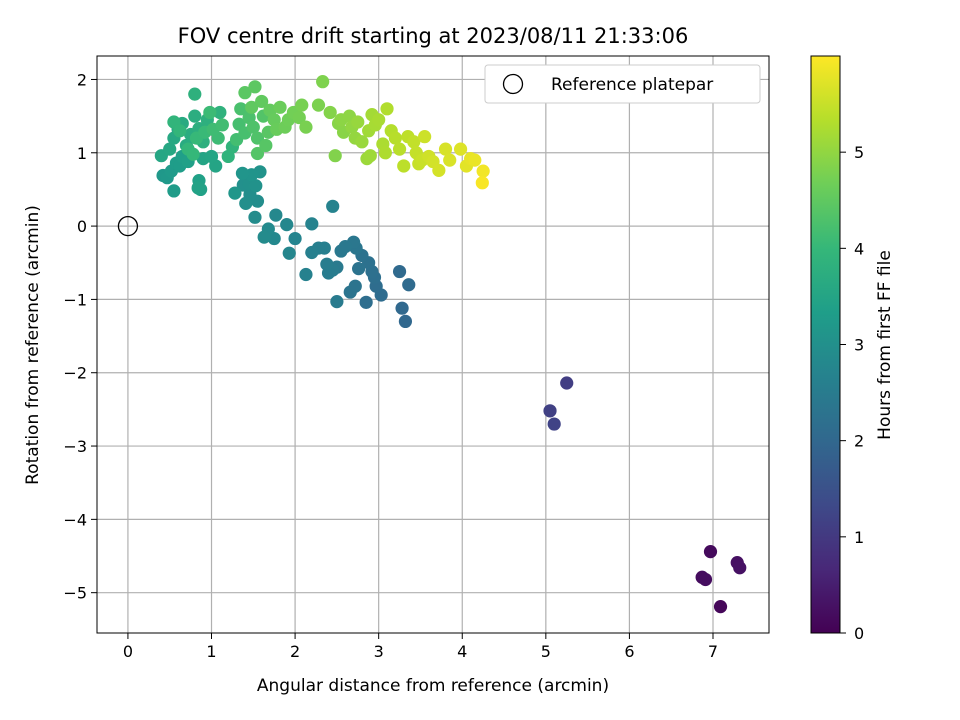 The width and height of the screenshot is (960, 720). I want to click on x-tick-label: 6, so click(629, 651).